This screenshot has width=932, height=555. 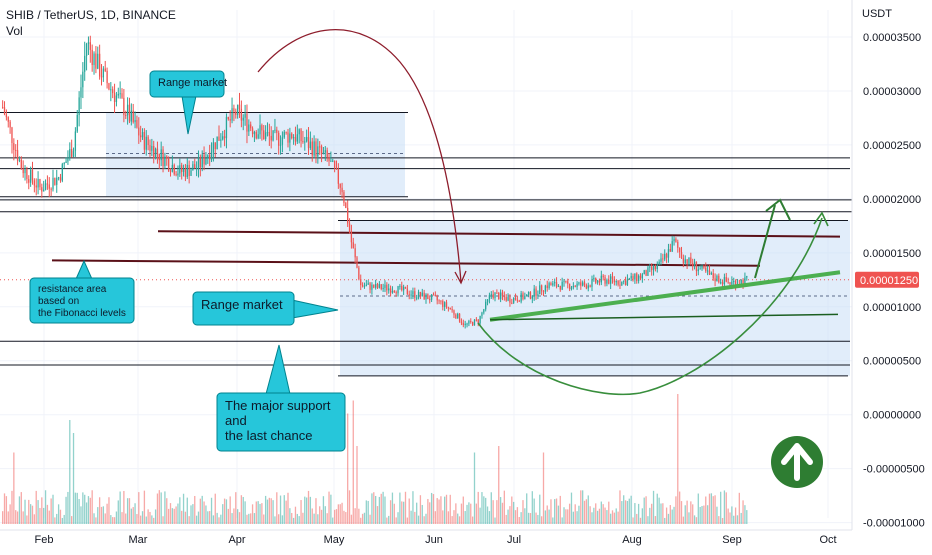 I want to click on callout-major-support-text: the last chance, so click(x=268, y=435).